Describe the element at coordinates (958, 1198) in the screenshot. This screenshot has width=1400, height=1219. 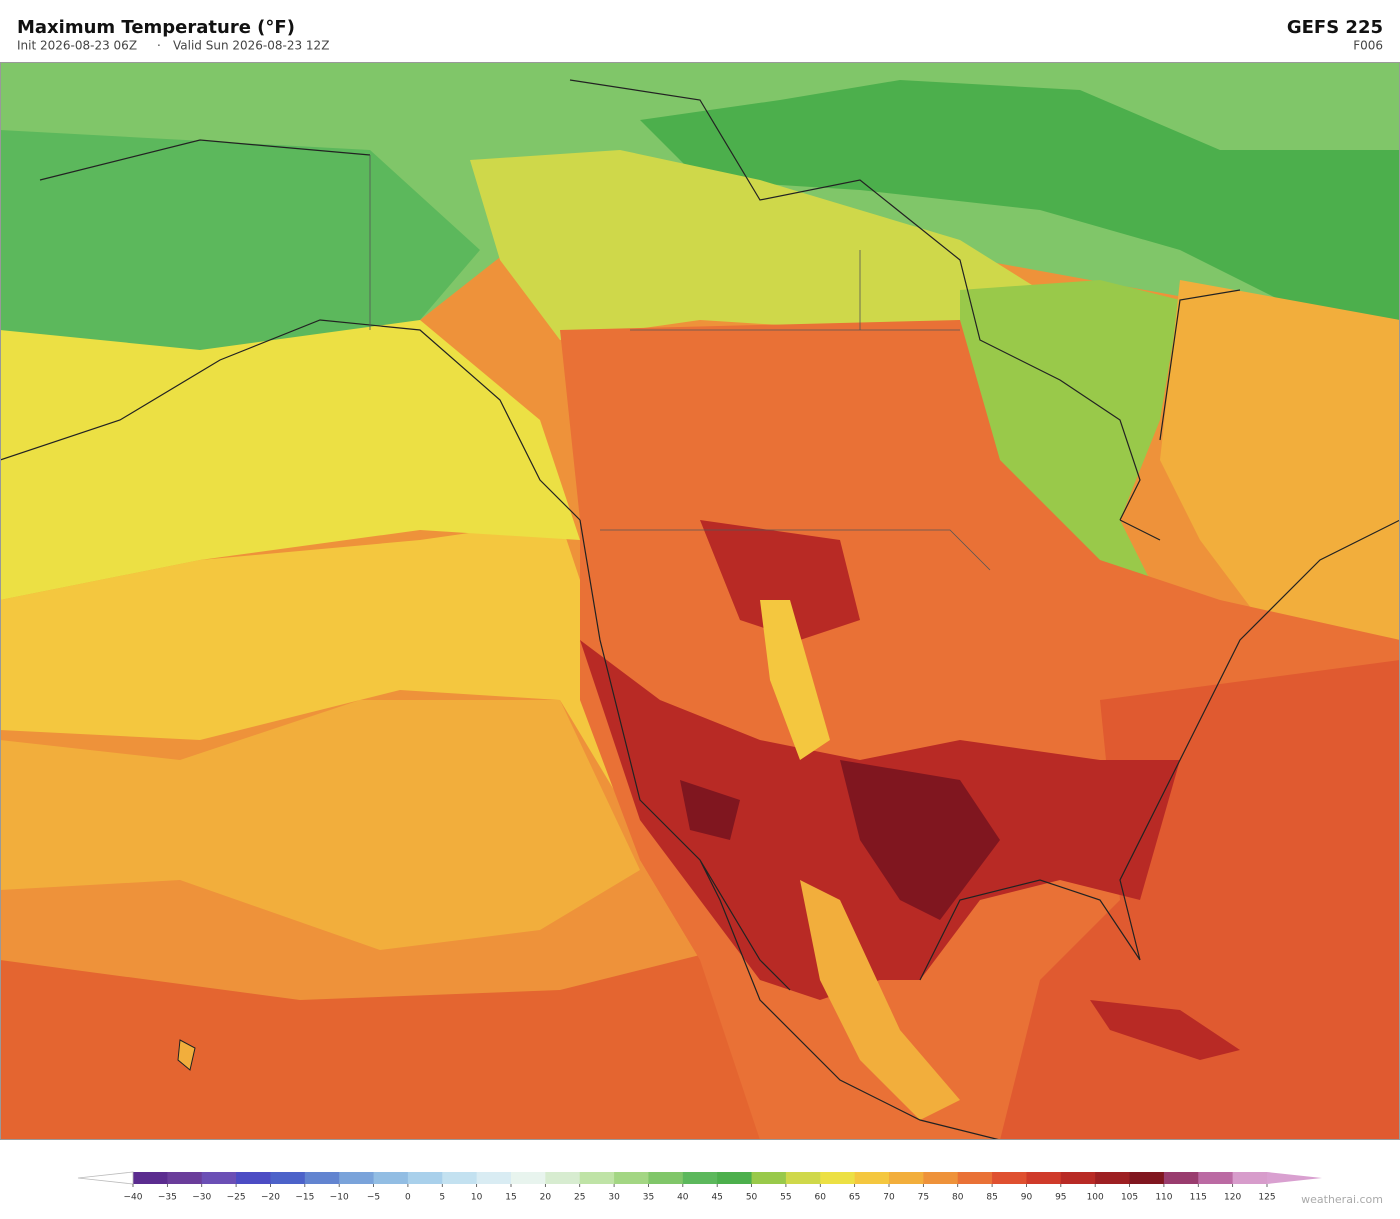
I see `colorbar-tick-label: 80` at that location.